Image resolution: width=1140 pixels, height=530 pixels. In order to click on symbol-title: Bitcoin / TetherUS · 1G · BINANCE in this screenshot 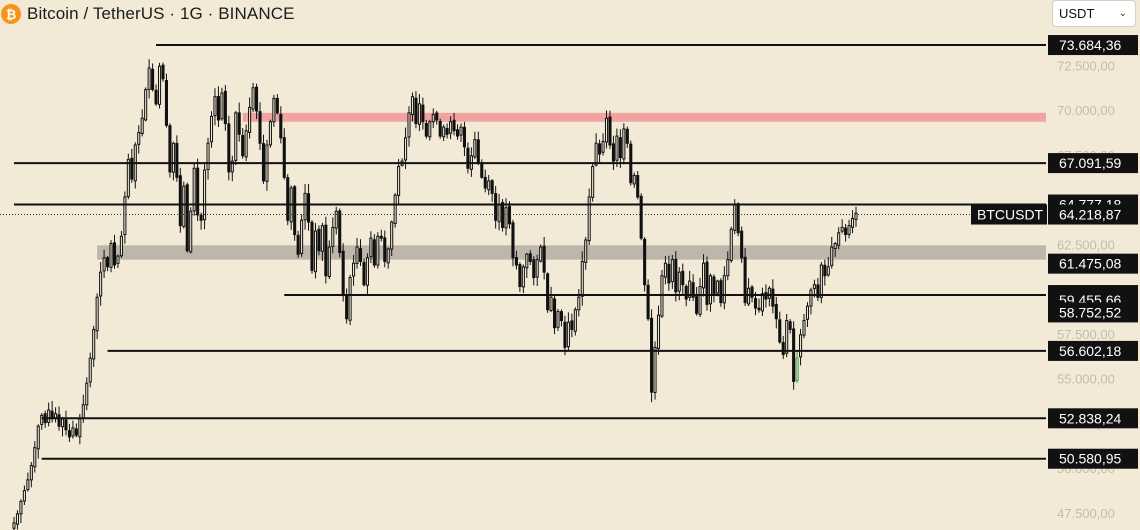, I will do `click(161, 13)`.